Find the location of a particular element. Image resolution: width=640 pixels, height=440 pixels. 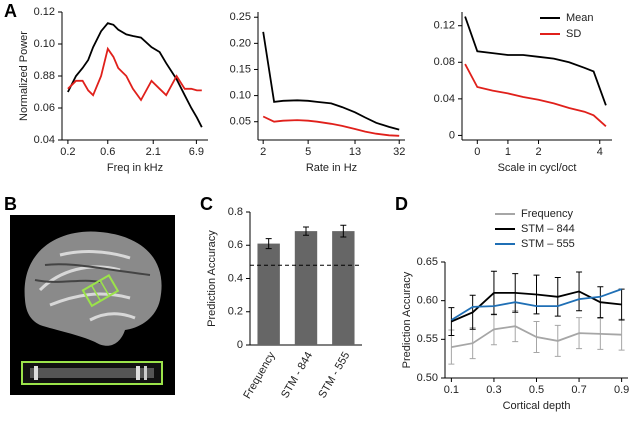

y-tick-label: 0.08 is located at coordinates (444, 62).